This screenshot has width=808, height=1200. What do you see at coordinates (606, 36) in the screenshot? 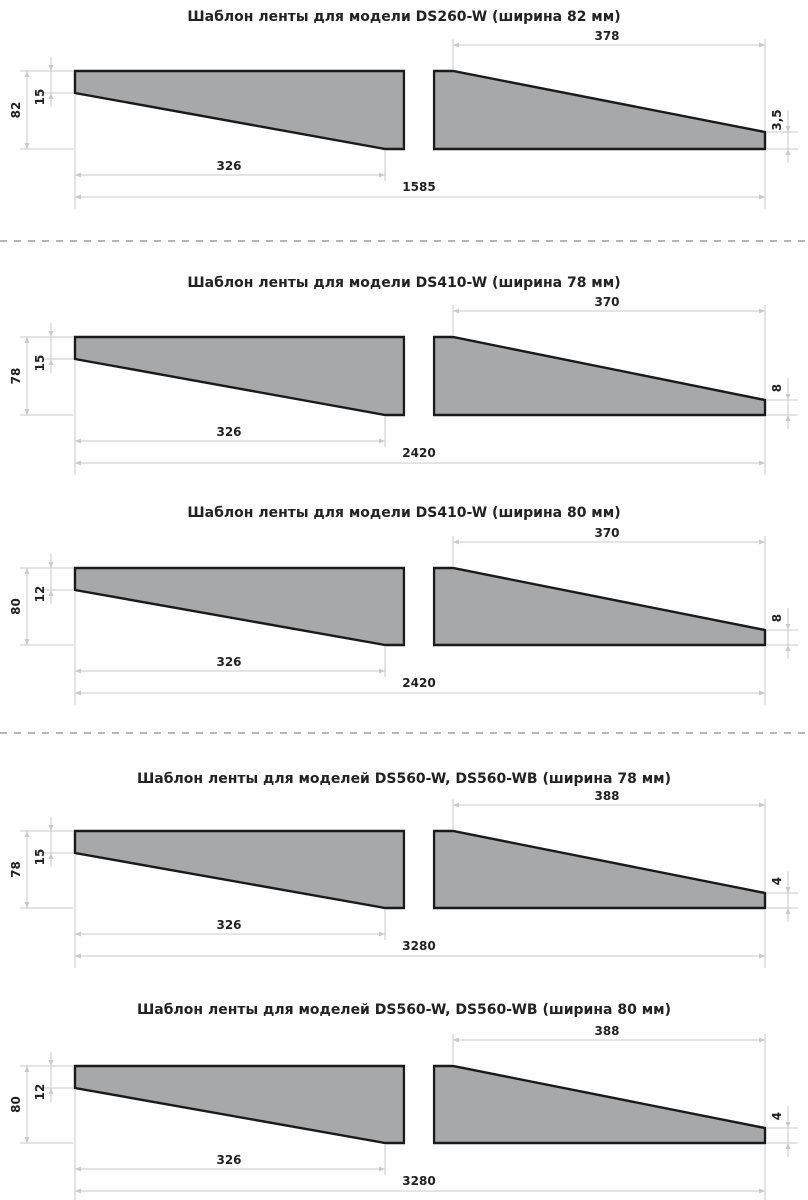
I see `right-taper-length-label: 378` at bounding box center [606, 36].